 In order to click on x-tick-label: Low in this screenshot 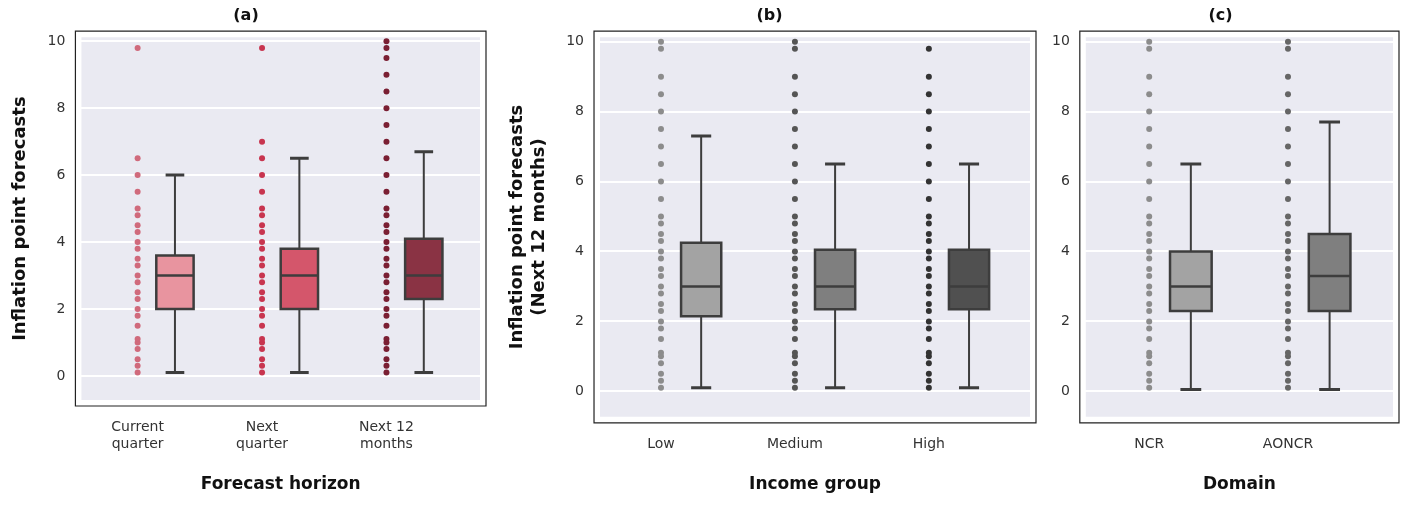, I will do `click(661, 442)`.